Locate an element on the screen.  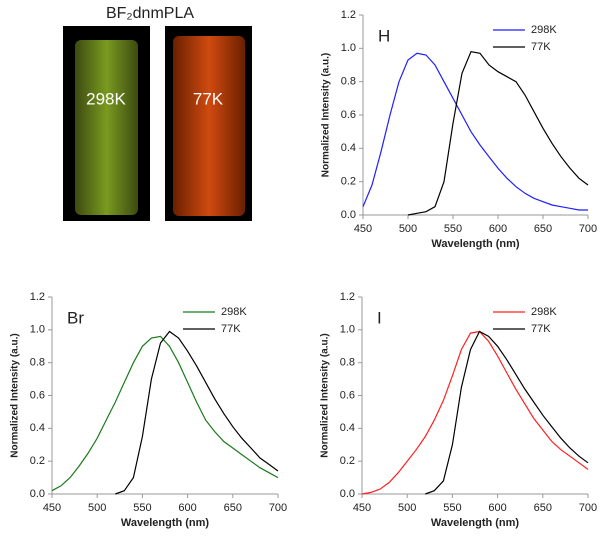
photo-label: 298K is located at coordinates (106, 98).